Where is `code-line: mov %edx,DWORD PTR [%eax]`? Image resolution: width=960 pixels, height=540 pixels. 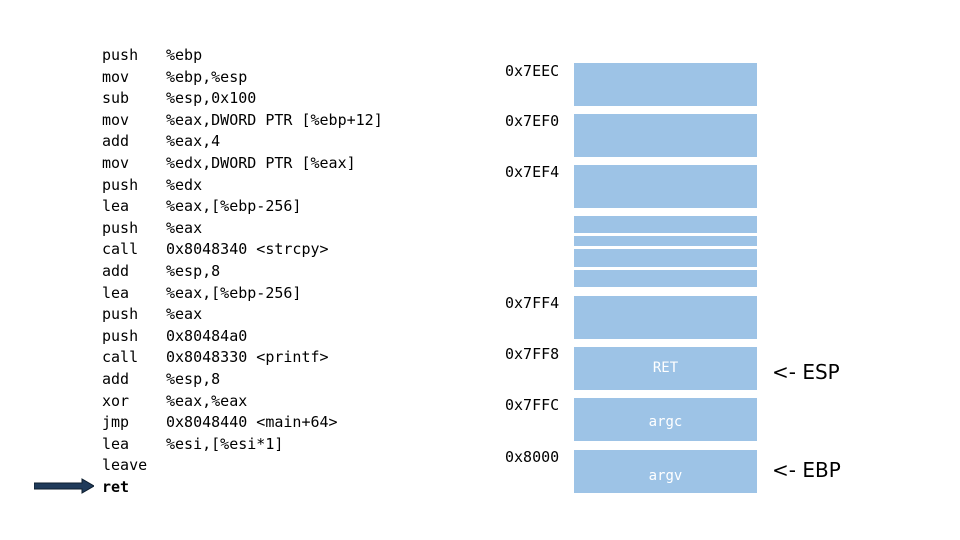 code-line: mov %edx,DWORD PTR [%eax] is located at coordinates (242, 164).